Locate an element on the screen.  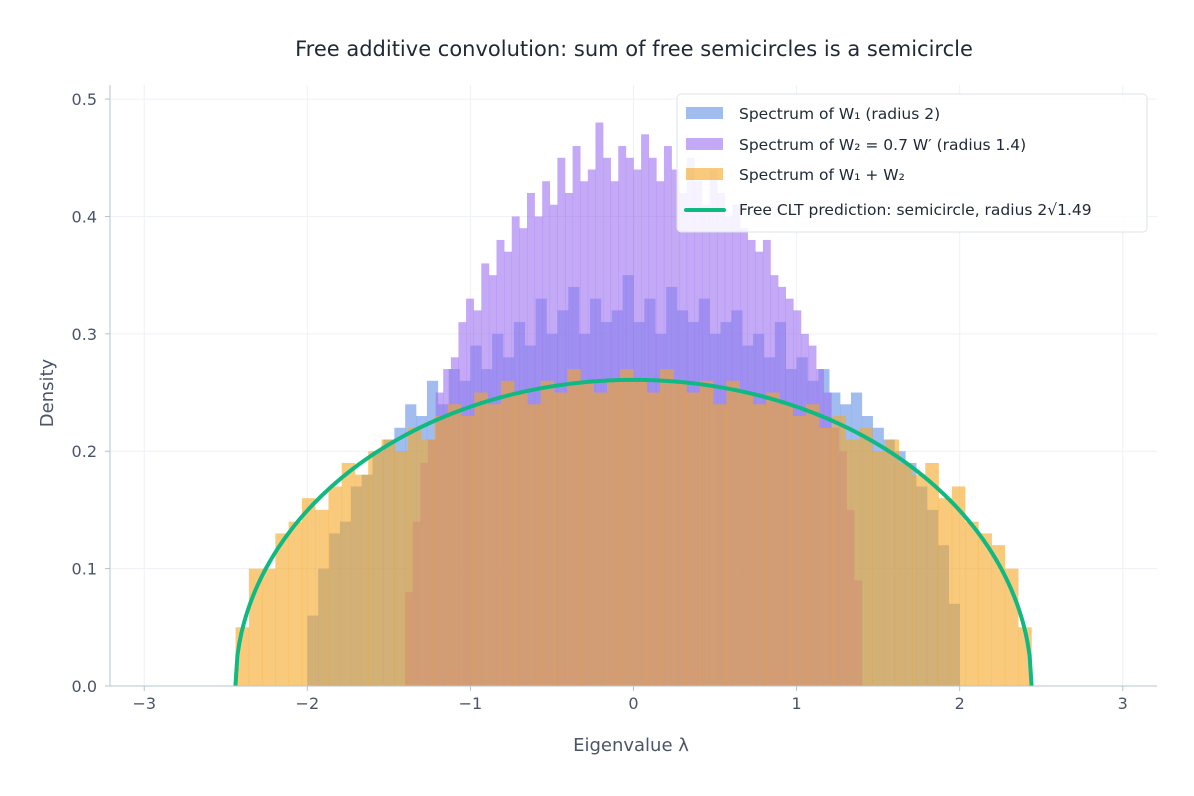
x-tick-label: −3 is located at coordinates (144, 703).